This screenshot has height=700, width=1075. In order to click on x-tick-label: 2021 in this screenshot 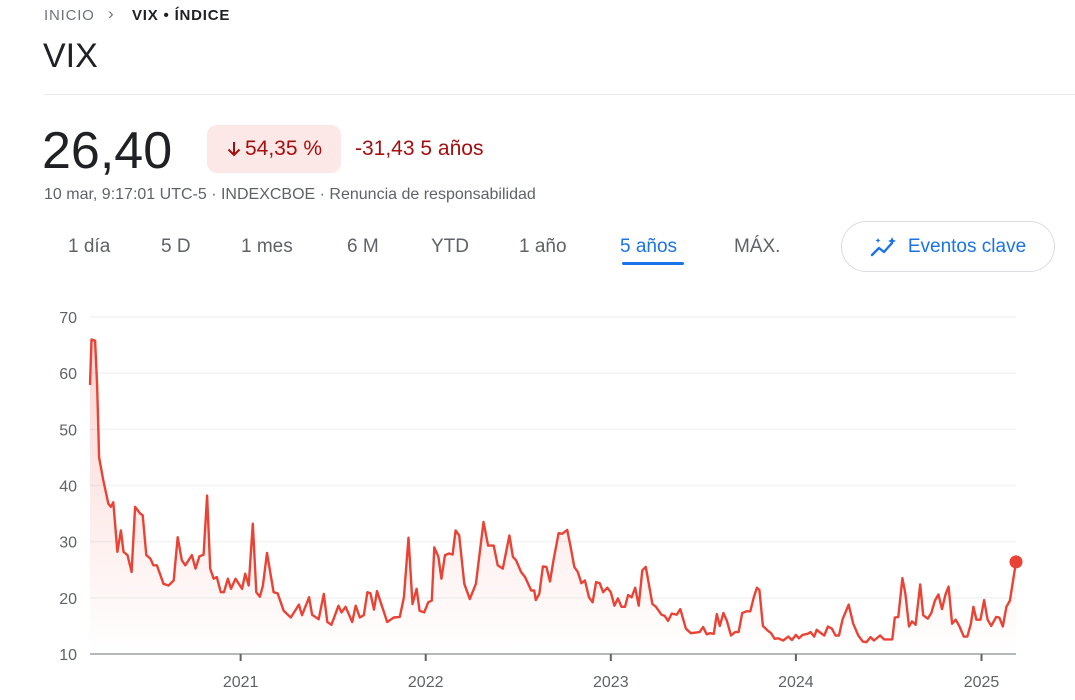, I will do `click(241, 682)`.